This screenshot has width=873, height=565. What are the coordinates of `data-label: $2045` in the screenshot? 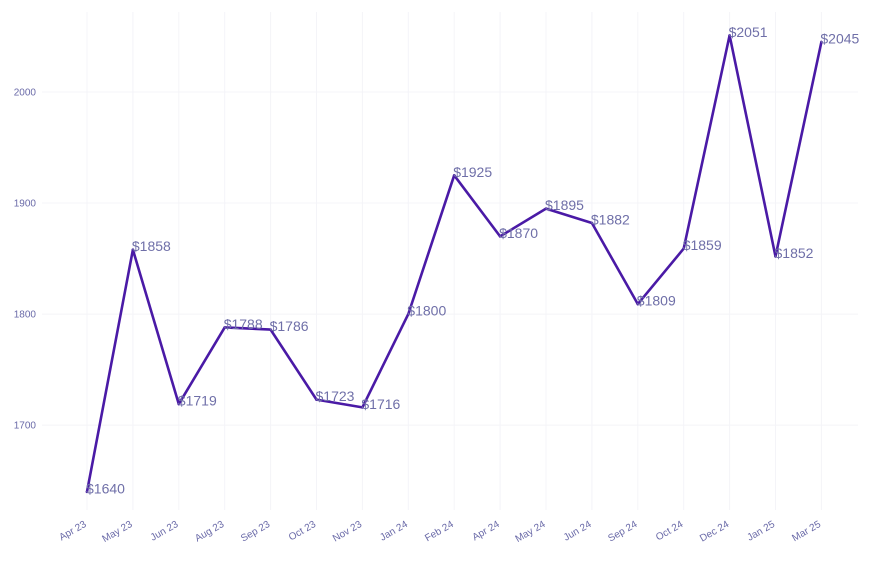 It's located at (839, 39).